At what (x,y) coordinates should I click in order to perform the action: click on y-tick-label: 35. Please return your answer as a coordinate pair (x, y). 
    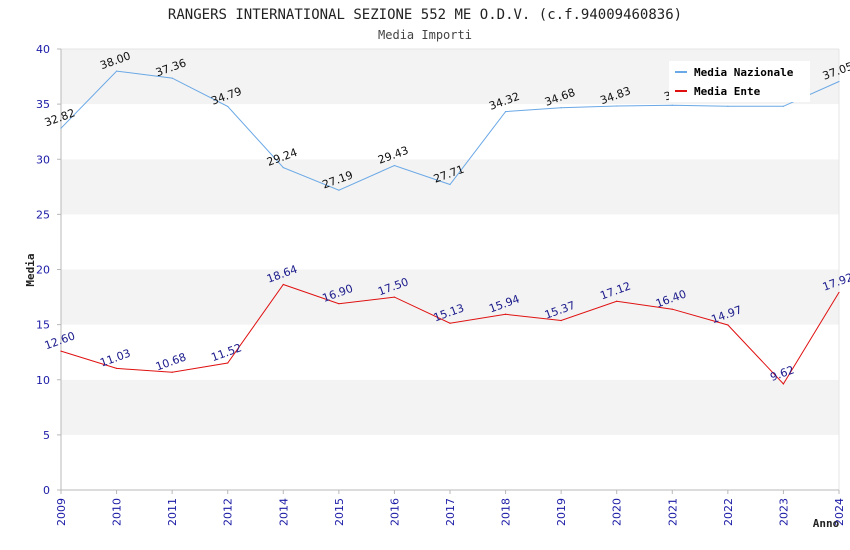
    Looking at the image, I should click on (43, 104).